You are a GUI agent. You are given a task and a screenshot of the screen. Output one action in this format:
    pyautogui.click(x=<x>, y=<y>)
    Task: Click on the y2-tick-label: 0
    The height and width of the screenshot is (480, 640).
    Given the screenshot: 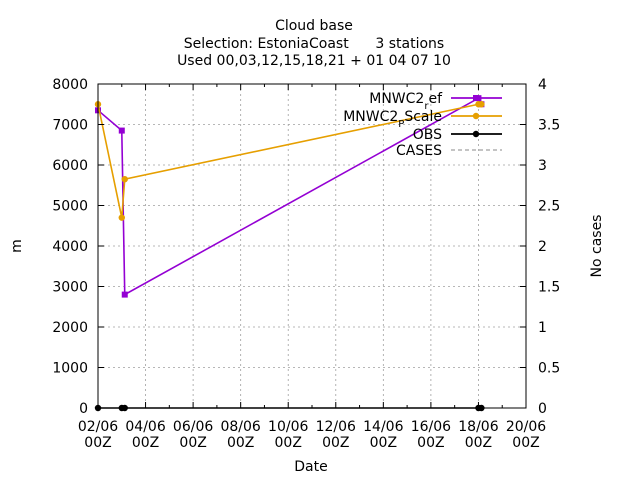 What is the action you would take?
    pyautogui.click(x=542, y=409)
    